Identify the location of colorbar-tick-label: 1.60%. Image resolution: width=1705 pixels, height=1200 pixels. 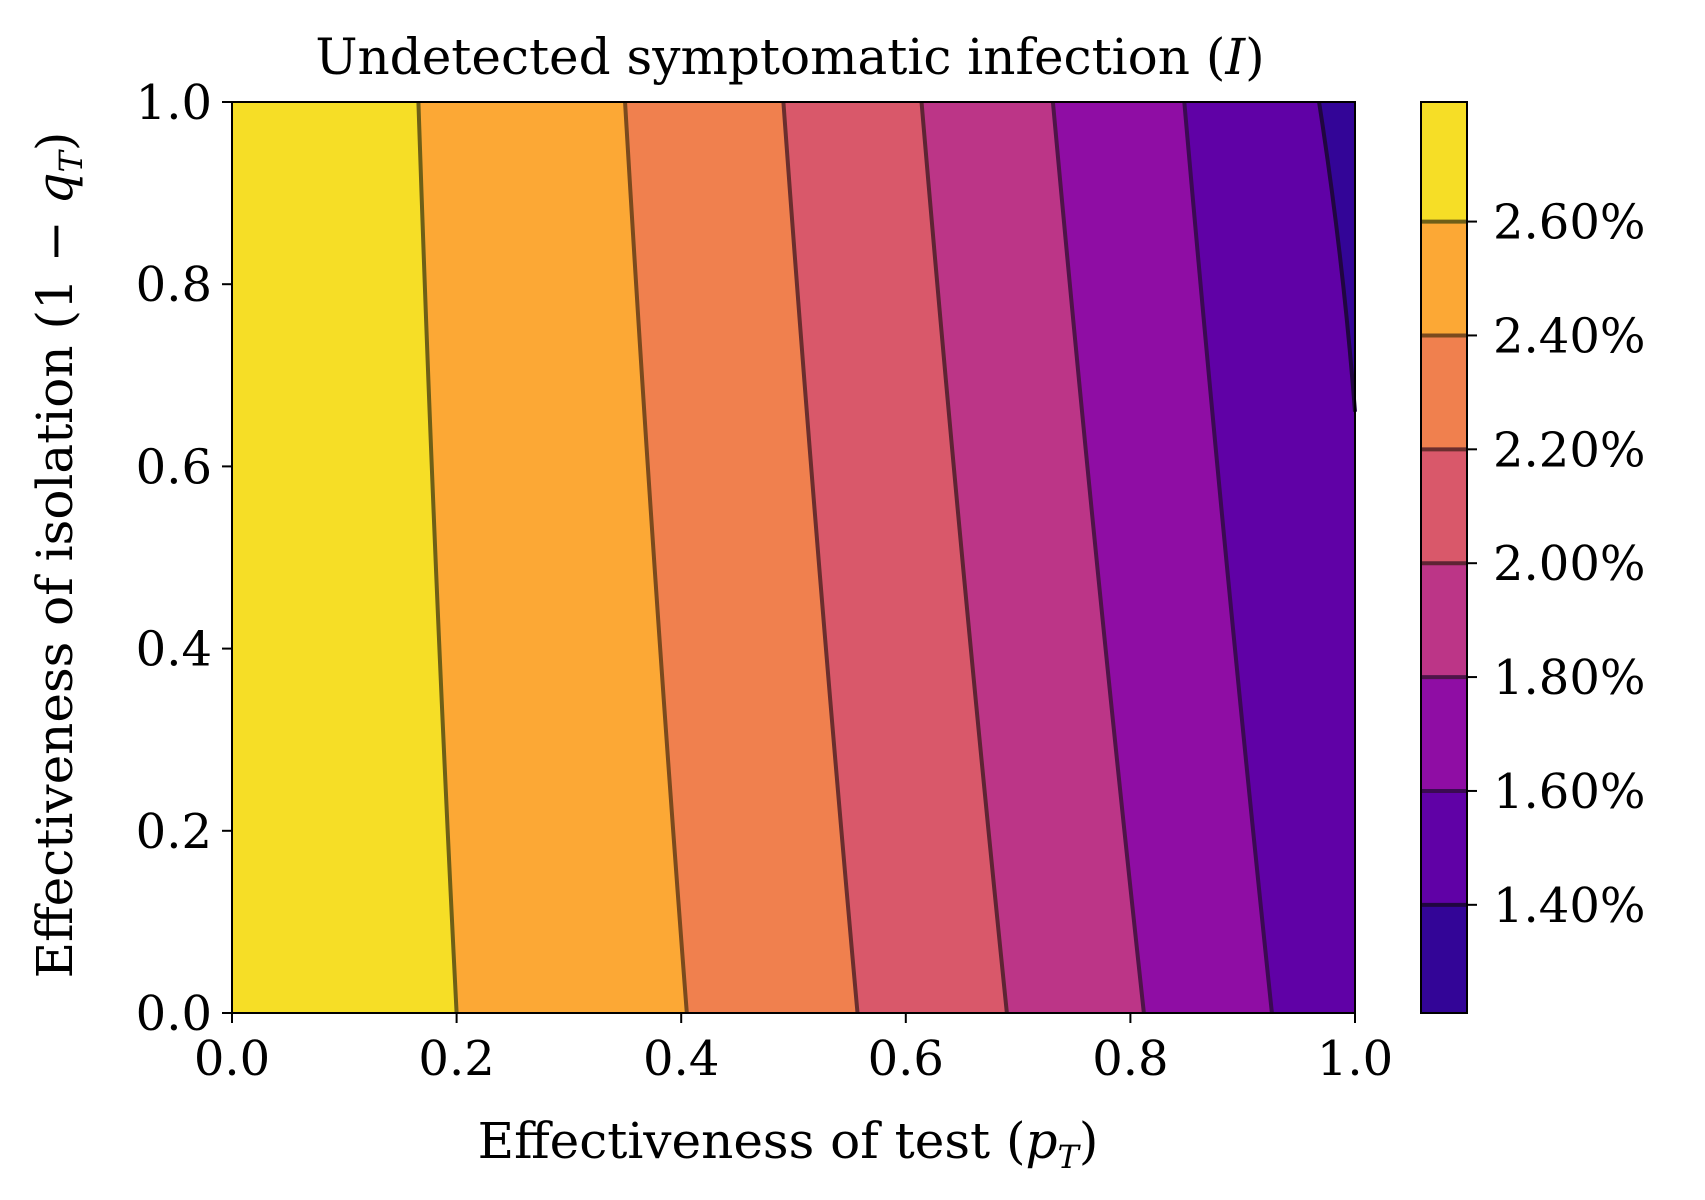
(1569, 792).